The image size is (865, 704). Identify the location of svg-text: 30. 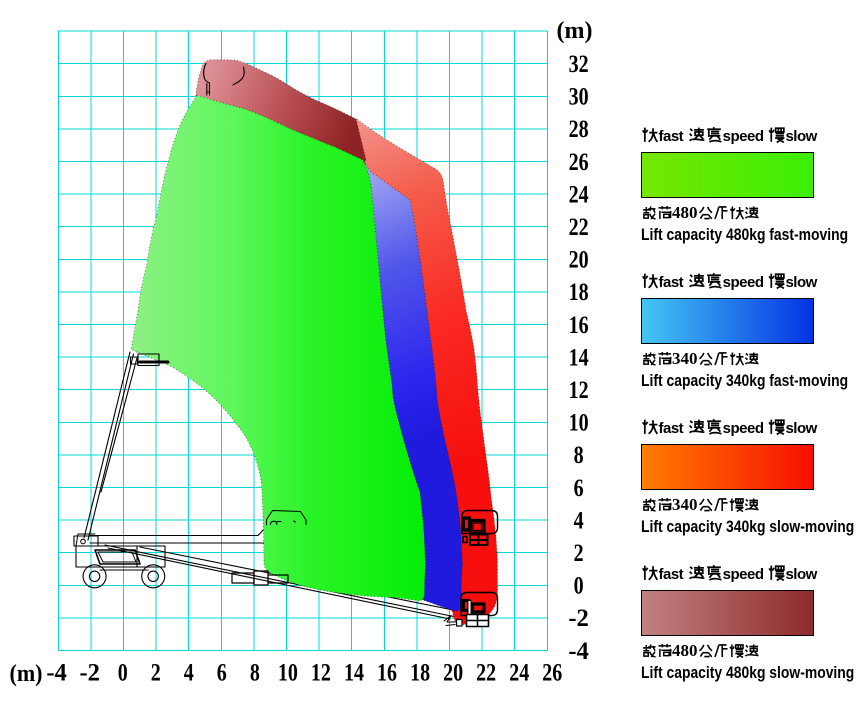
(579, 97).